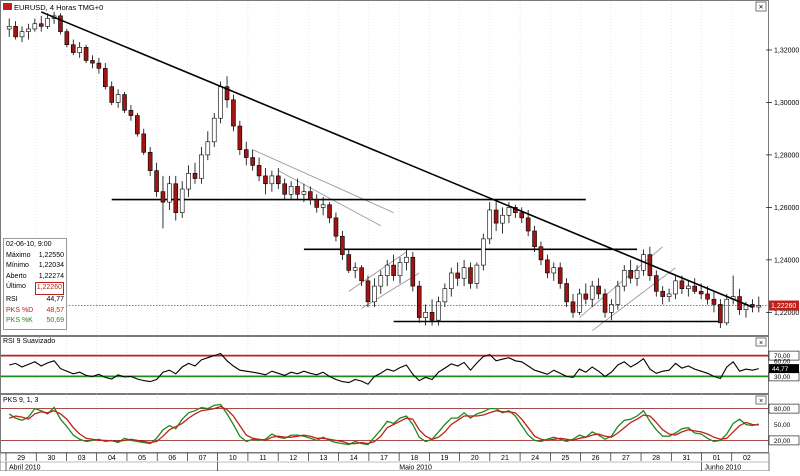 The height and width of the screenshot is (476, 800). Describe the element at coordinates (786, 50) in the screenshot. I see `price-tick-label: 1,32000` at that location.